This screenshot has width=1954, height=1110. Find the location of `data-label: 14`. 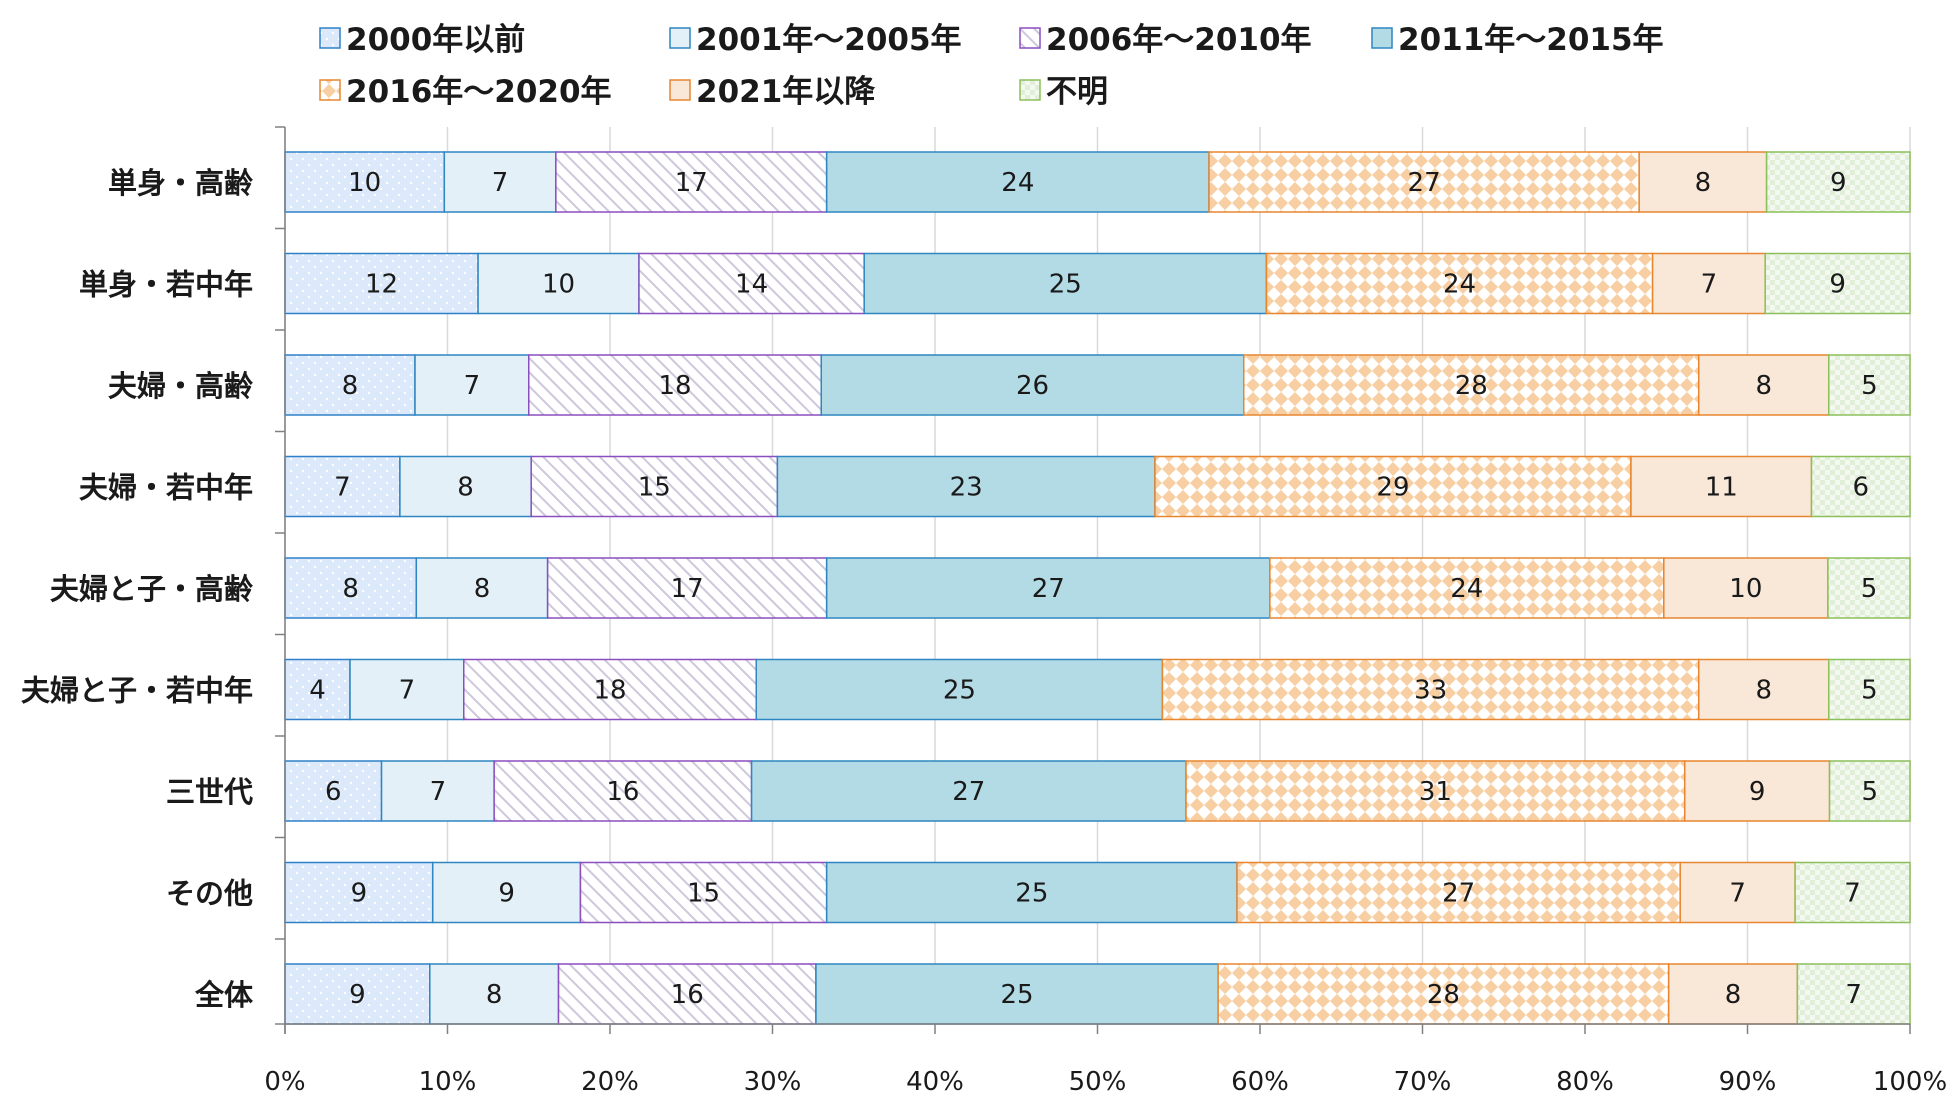

data-label: 14 is located at coordinates (751, 285).